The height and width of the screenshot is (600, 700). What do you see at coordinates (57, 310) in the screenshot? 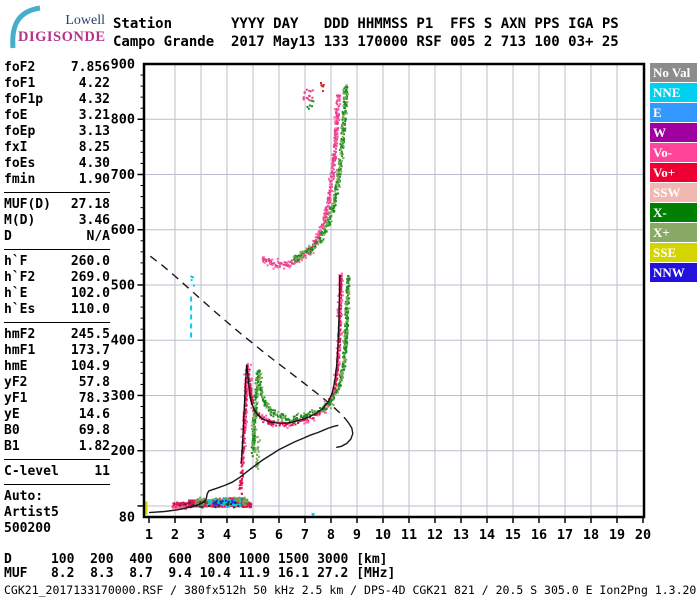
I see `param-row-hes: h`Es 110.0` at bounding box center [57, 310].